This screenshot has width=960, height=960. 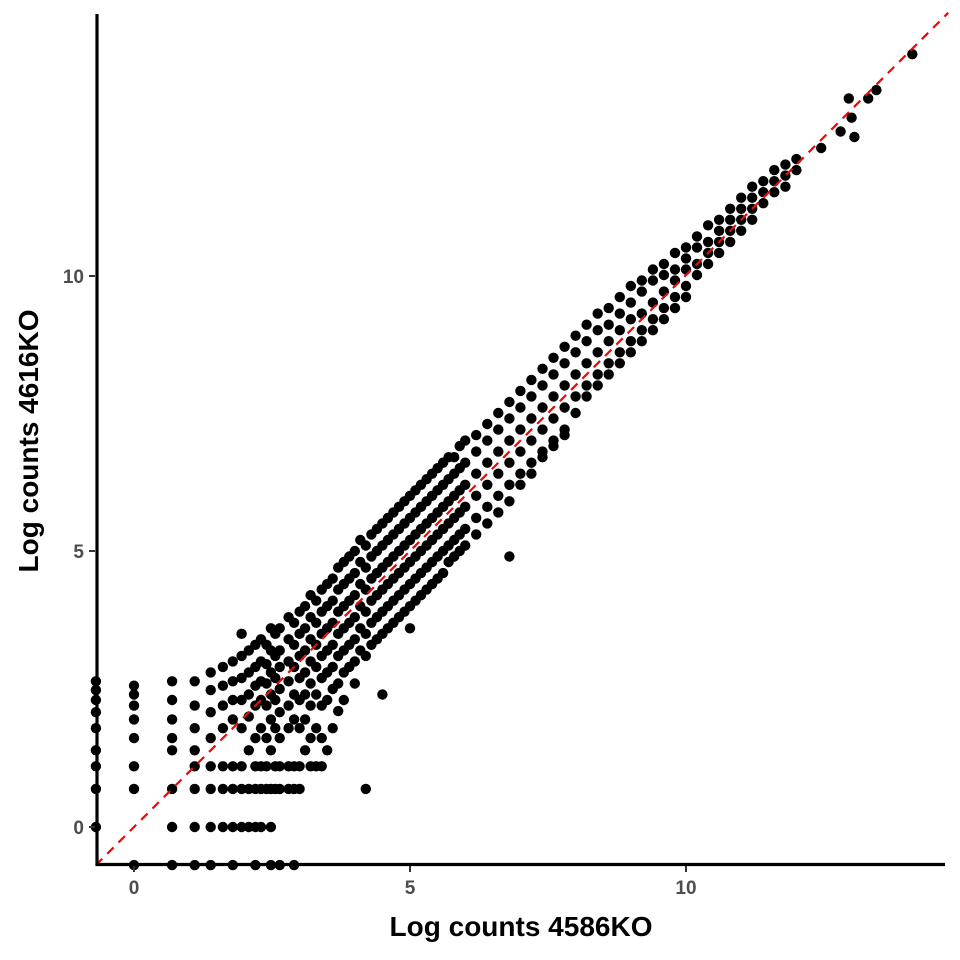 I want to click on y-tick-label: 5, so click(x=78, y=552).